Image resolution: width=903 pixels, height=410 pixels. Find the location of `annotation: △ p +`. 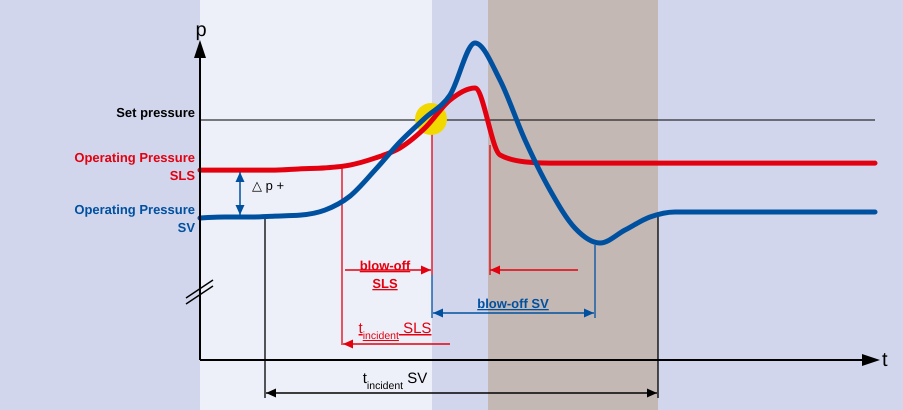

annotation: △ p + is located at coordinates (268, 185).